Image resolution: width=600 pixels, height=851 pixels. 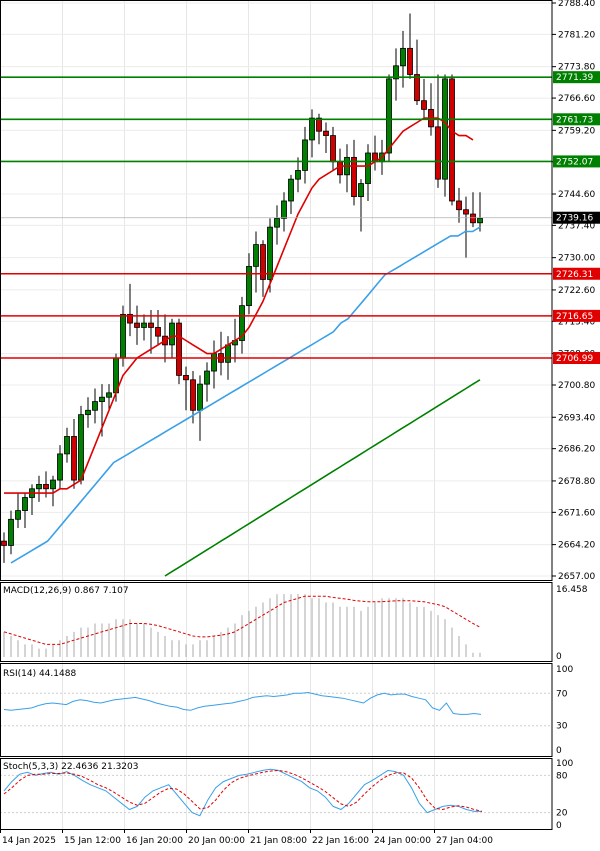 I want to click on price-tick-label: 2671.60, so click(x=576, y=513).